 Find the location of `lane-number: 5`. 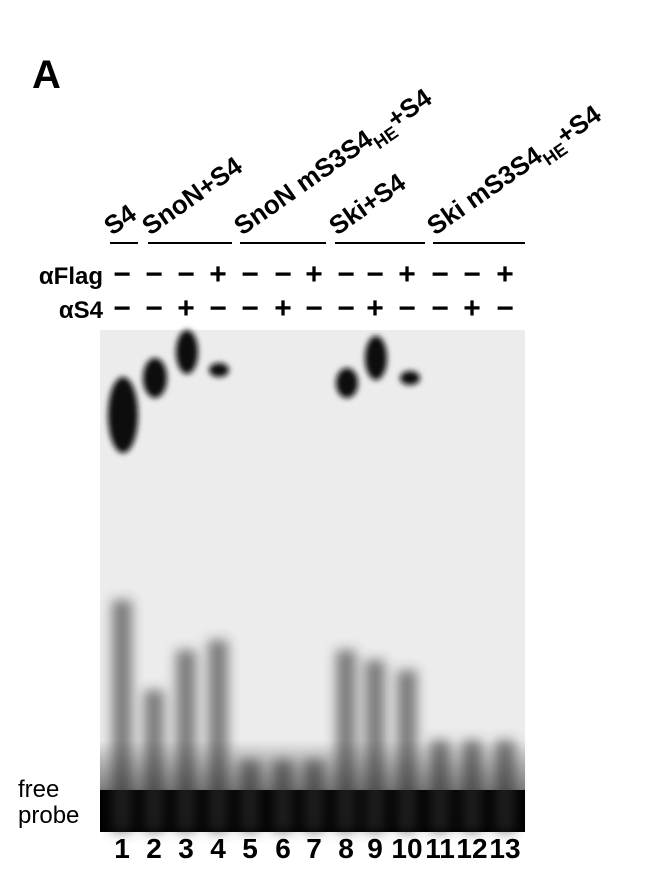

lane-number: 5 is located at coordinates (250, 848).